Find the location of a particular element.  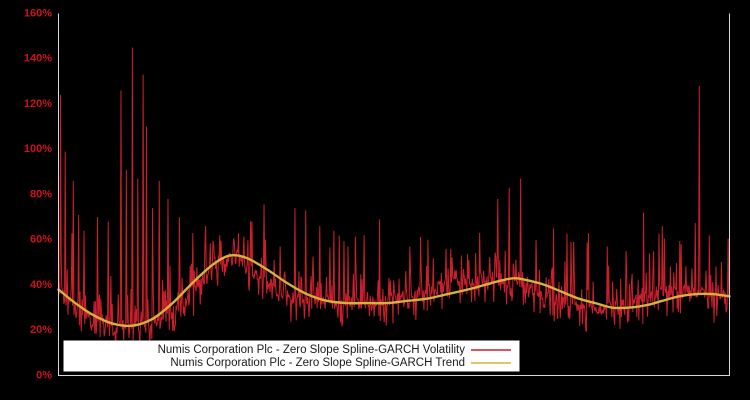

y-axis-tick-label: 60% is located at coordinates (41, 240).